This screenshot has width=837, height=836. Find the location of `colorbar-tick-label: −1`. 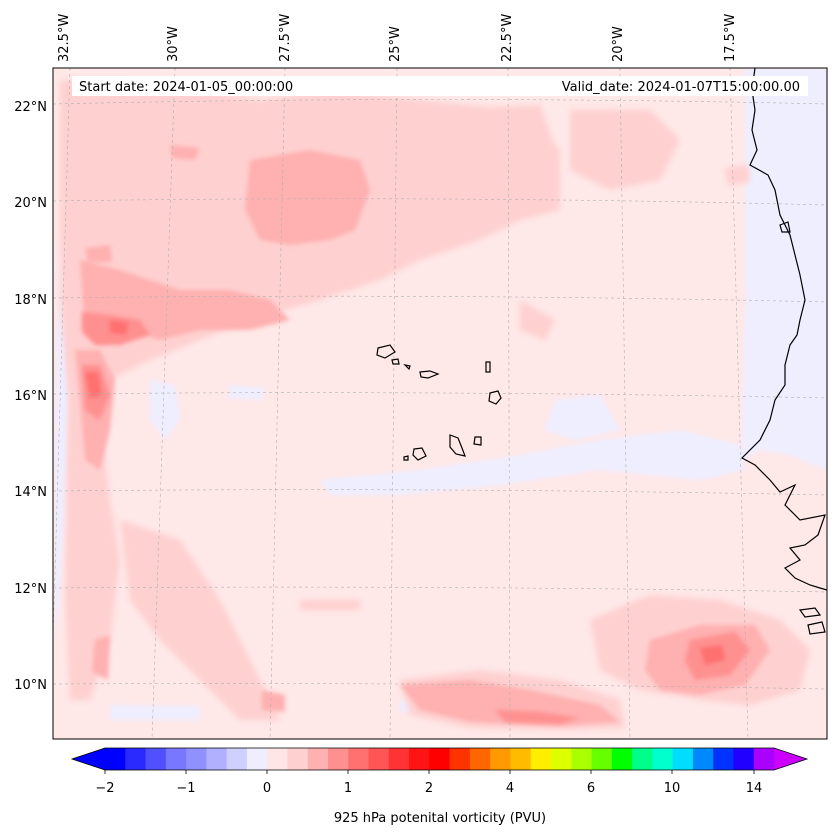

colorbar-tick-label: −1 is located at coordinates (185, 788).